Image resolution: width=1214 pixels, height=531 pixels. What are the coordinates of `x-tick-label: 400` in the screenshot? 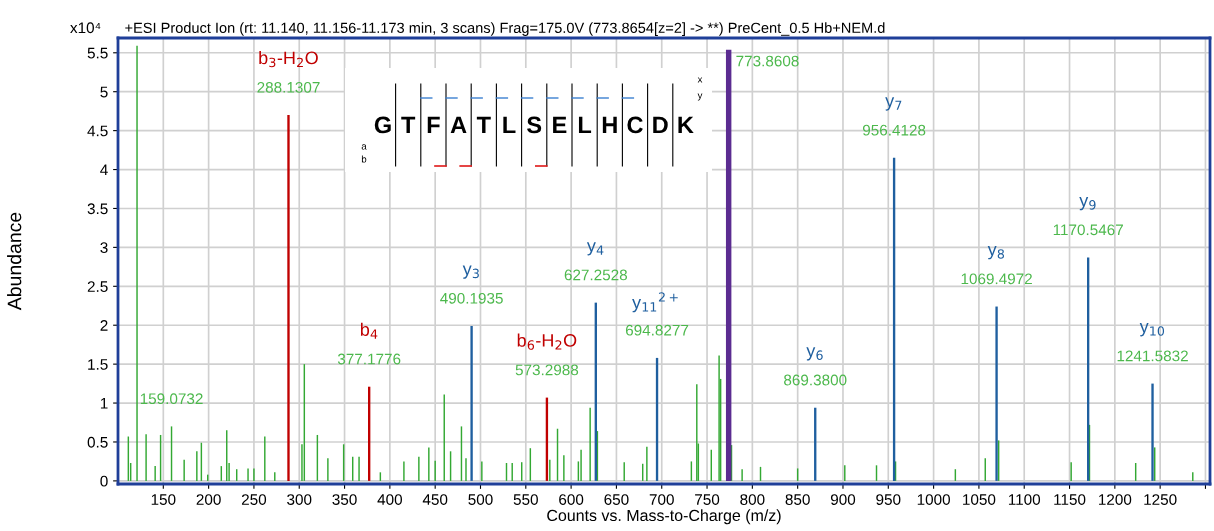 It's located at (390, 499).